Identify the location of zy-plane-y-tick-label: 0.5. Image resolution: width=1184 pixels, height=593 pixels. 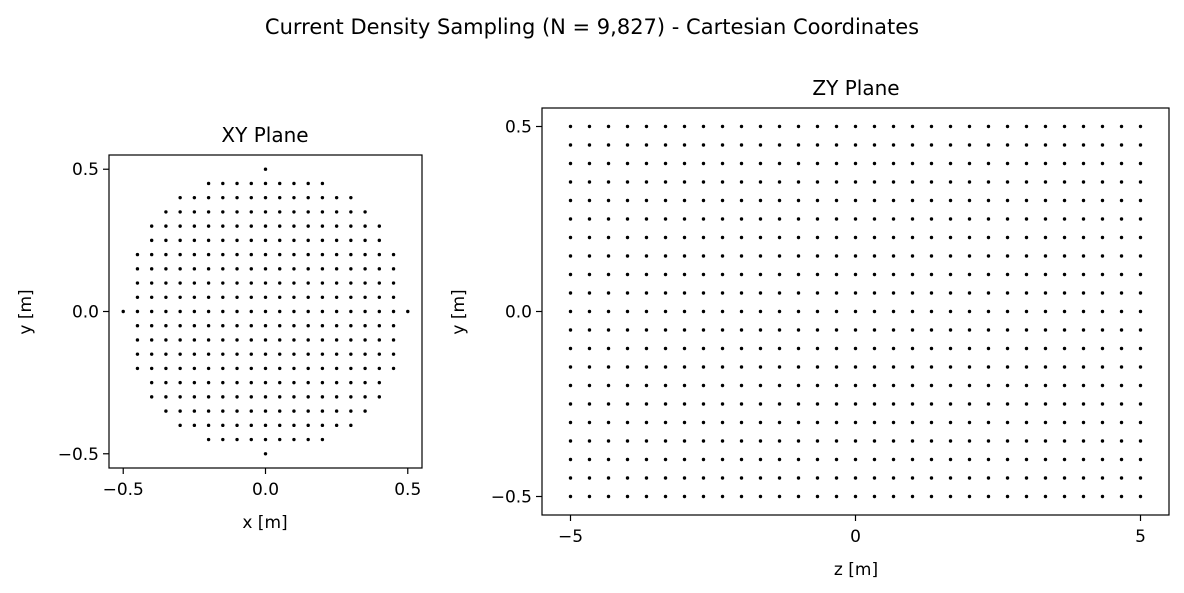
(518, 128).